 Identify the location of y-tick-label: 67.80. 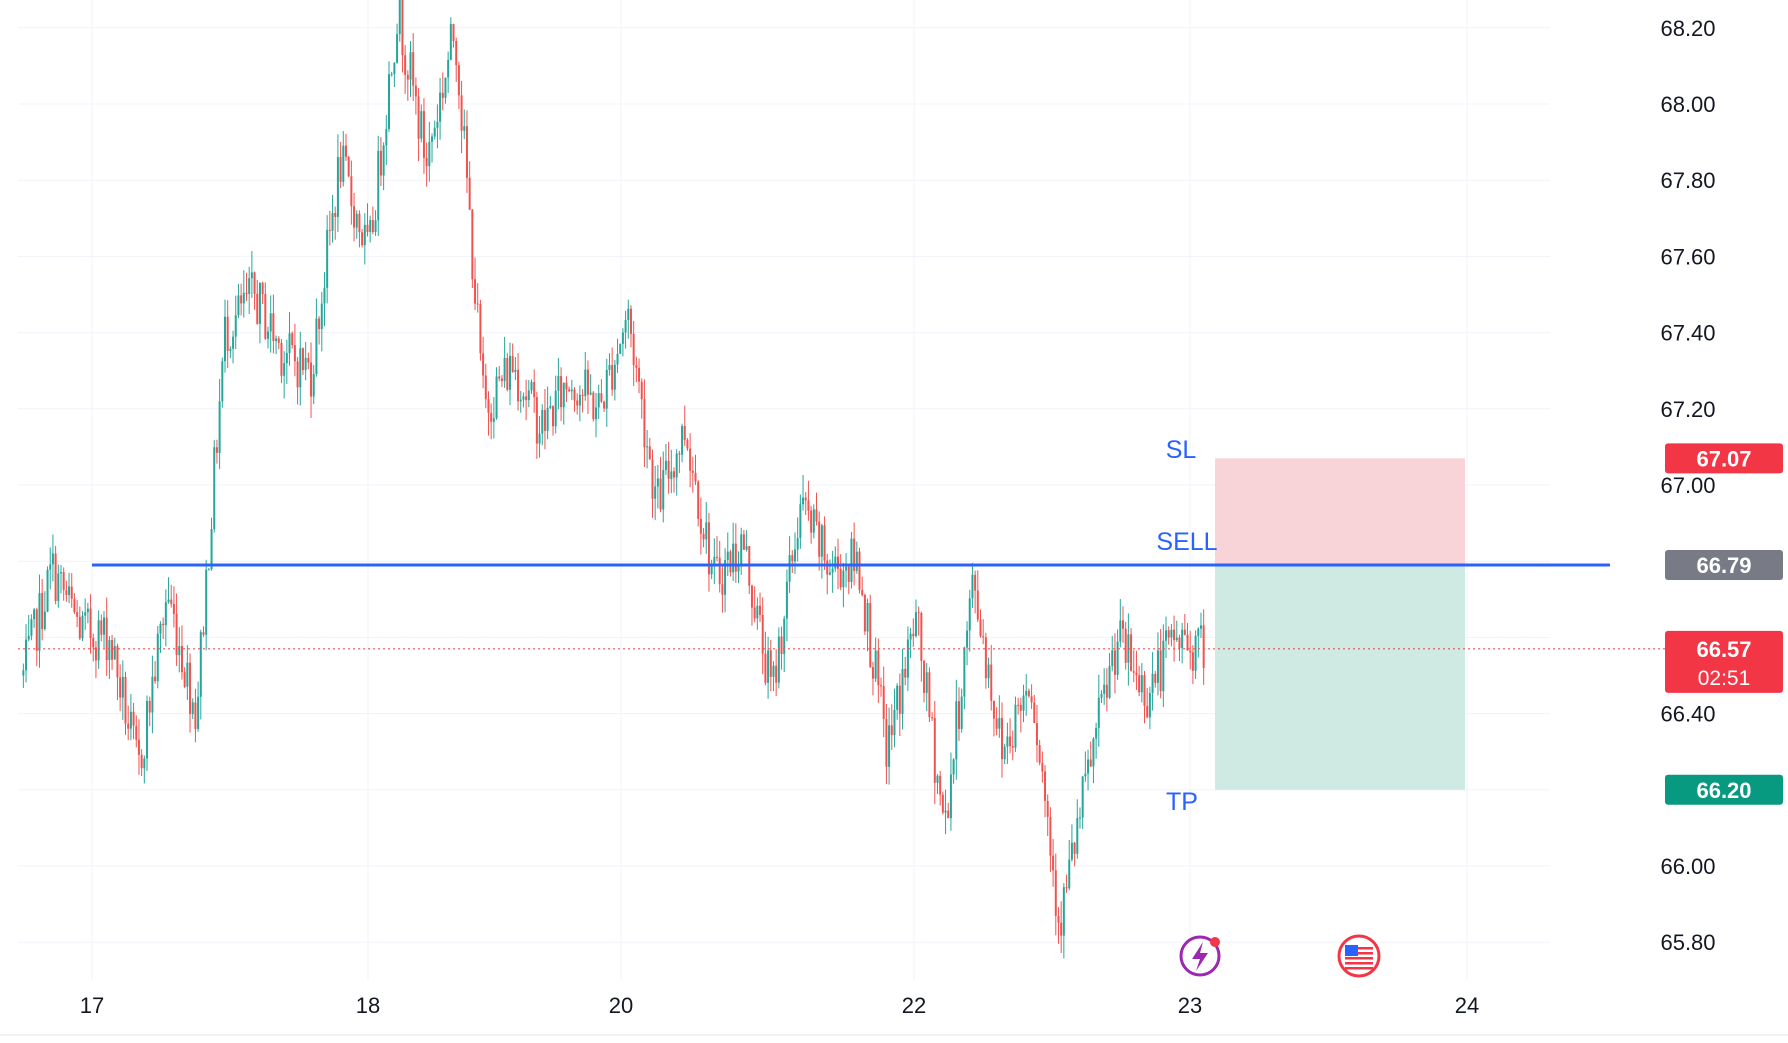
(1687, 180).